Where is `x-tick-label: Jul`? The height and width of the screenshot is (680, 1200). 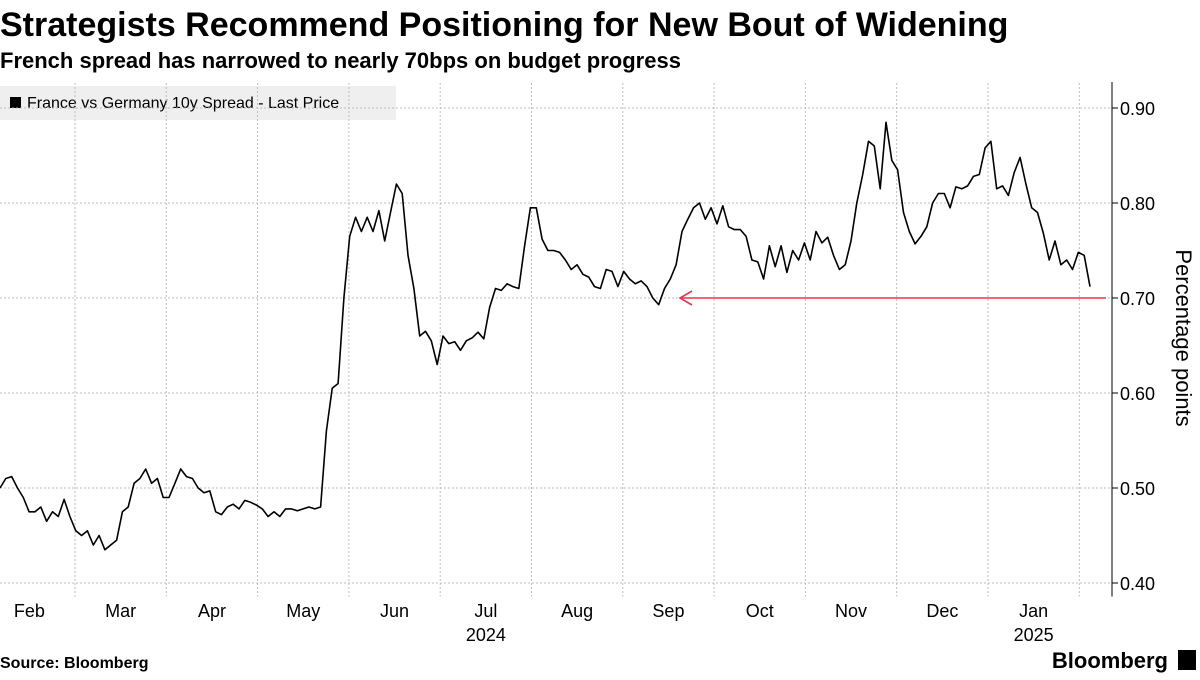 x-tick-label: Jul is located at coordinates (485, 611).